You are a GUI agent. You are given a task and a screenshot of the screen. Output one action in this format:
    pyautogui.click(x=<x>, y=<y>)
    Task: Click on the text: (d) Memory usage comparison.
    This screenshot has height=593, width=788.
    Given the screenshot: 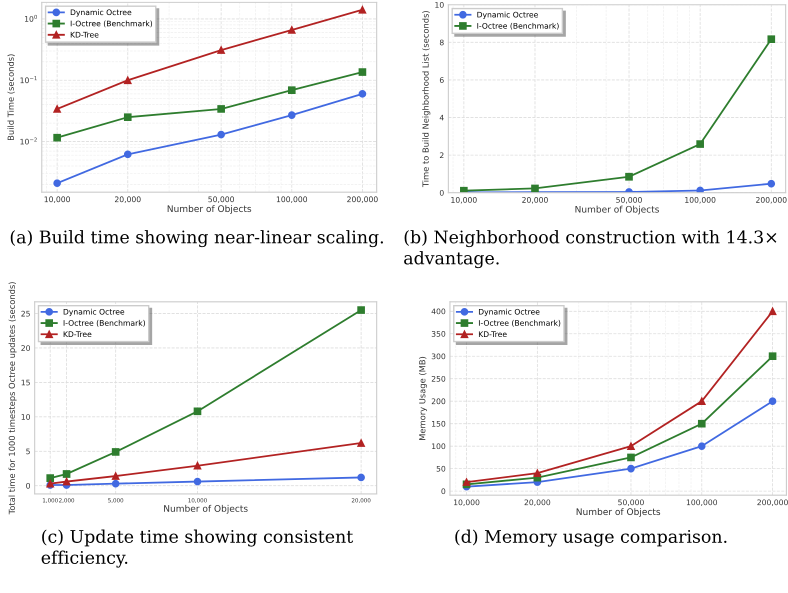 What is the action you would take?
    pyautogui.click(x=590, y=538)
    